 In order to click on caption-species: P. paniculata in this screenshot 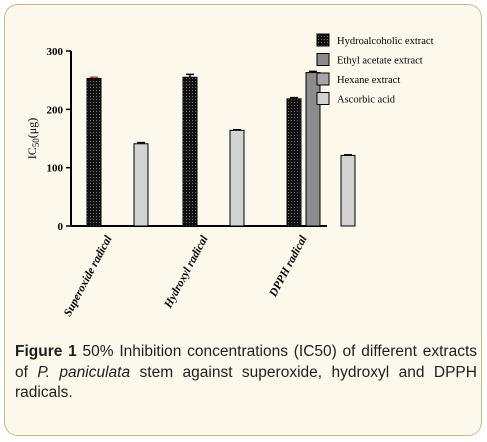, I will do `click(84, 372)`.